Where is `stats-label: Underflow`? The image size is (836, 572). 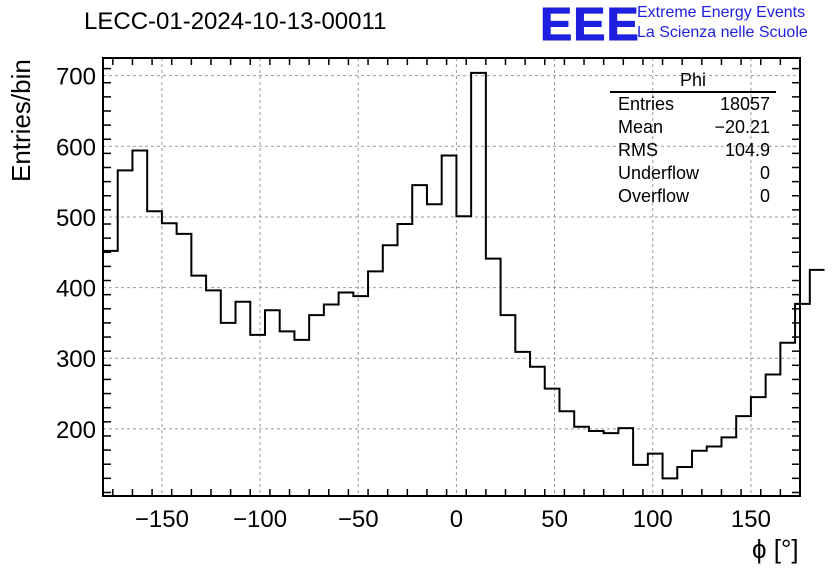 stats-label: Underflow is located at coordinates (659, 173).